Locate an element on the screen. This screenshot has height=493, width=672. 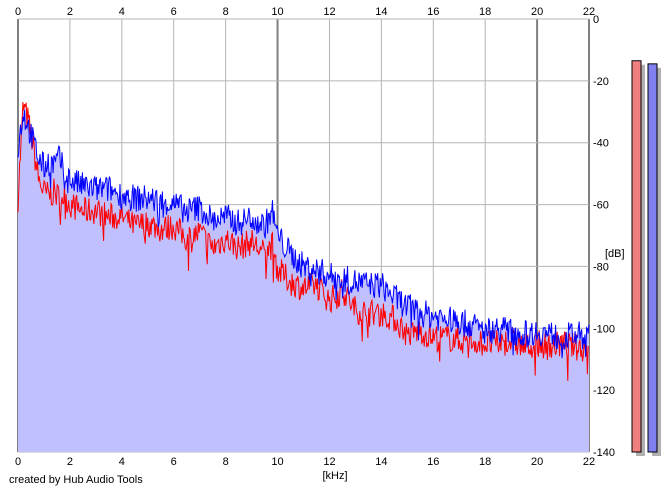
y-tick-label: -40 is located at coordinates (601, 144).